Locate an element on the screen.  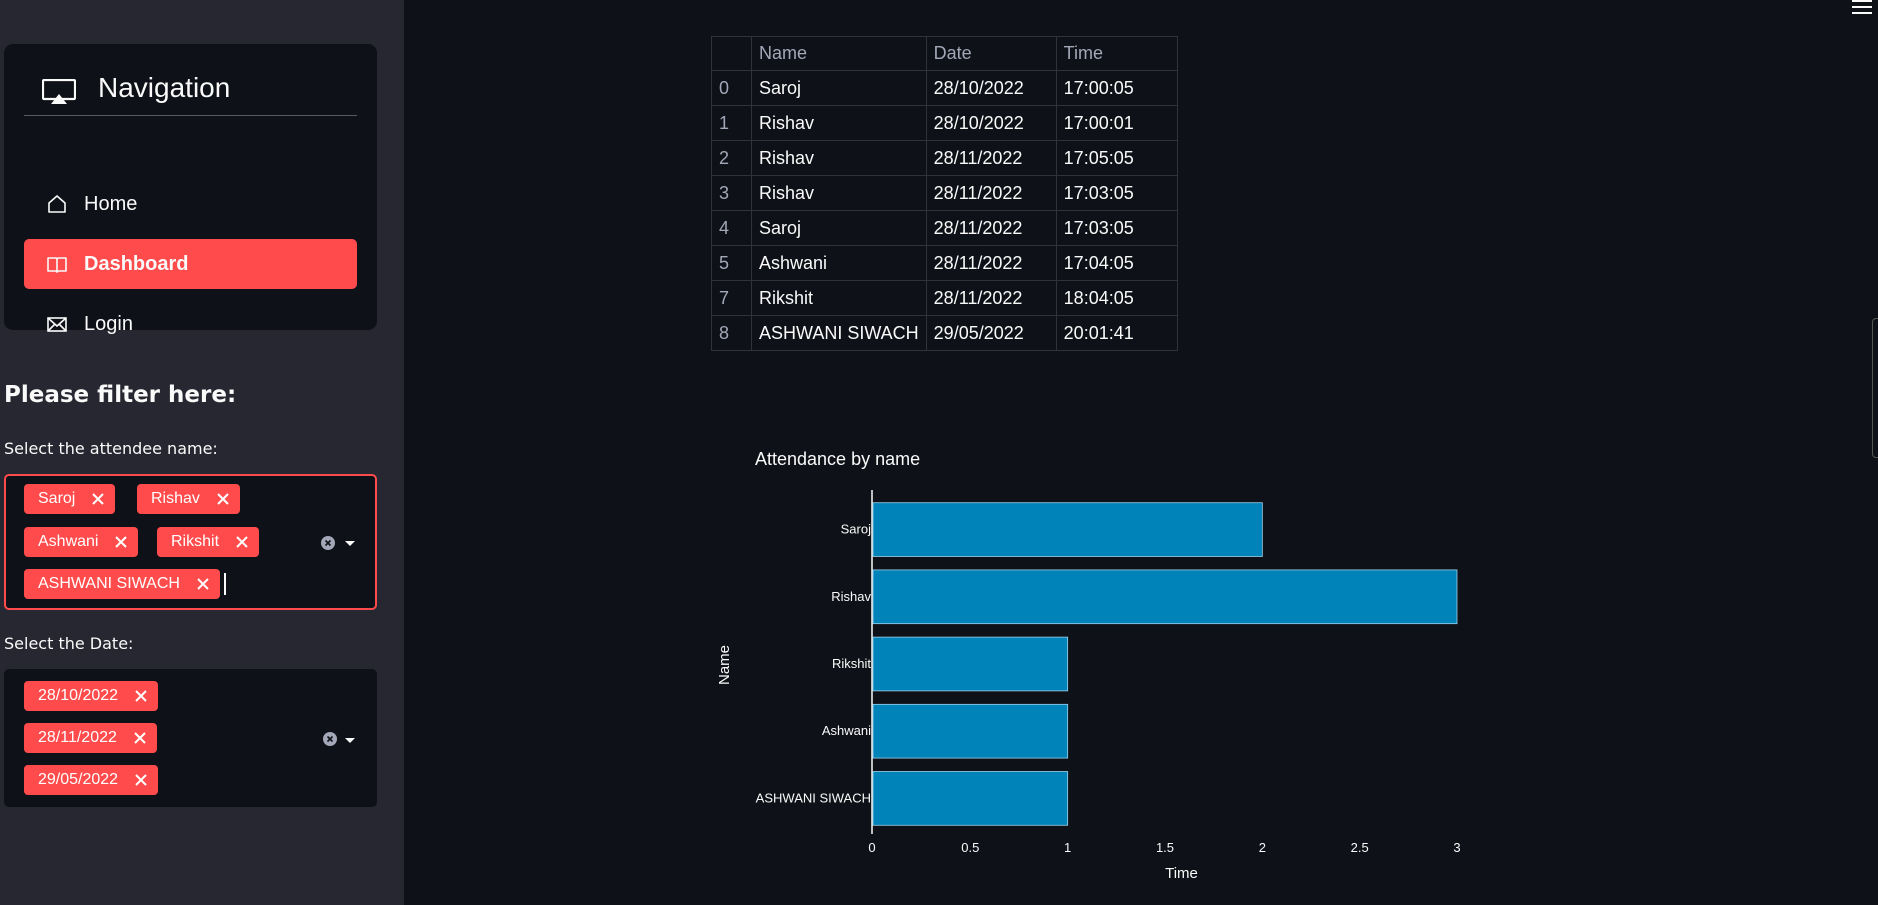
cast-icon is located at coordinates (59, 91).